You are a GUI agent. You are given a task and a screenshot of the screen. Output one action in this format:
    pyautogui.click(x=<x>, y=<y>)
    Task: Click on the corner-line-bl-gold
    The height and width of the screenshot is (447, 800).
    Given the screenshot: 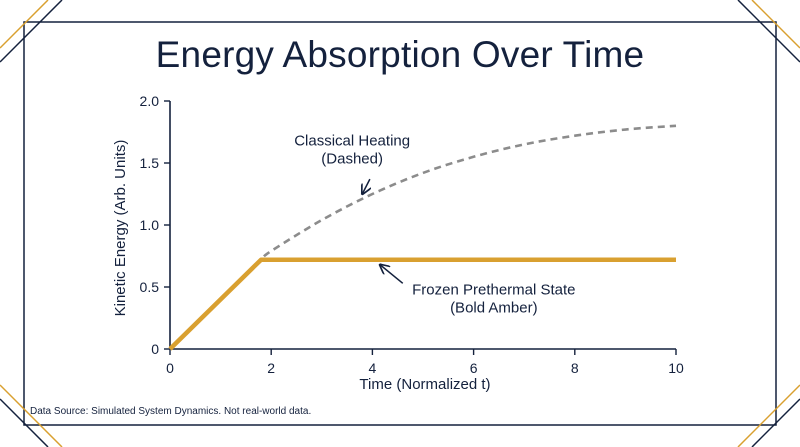 What is the action you would take?
    pyautogui.click(x=31, y=415)
    